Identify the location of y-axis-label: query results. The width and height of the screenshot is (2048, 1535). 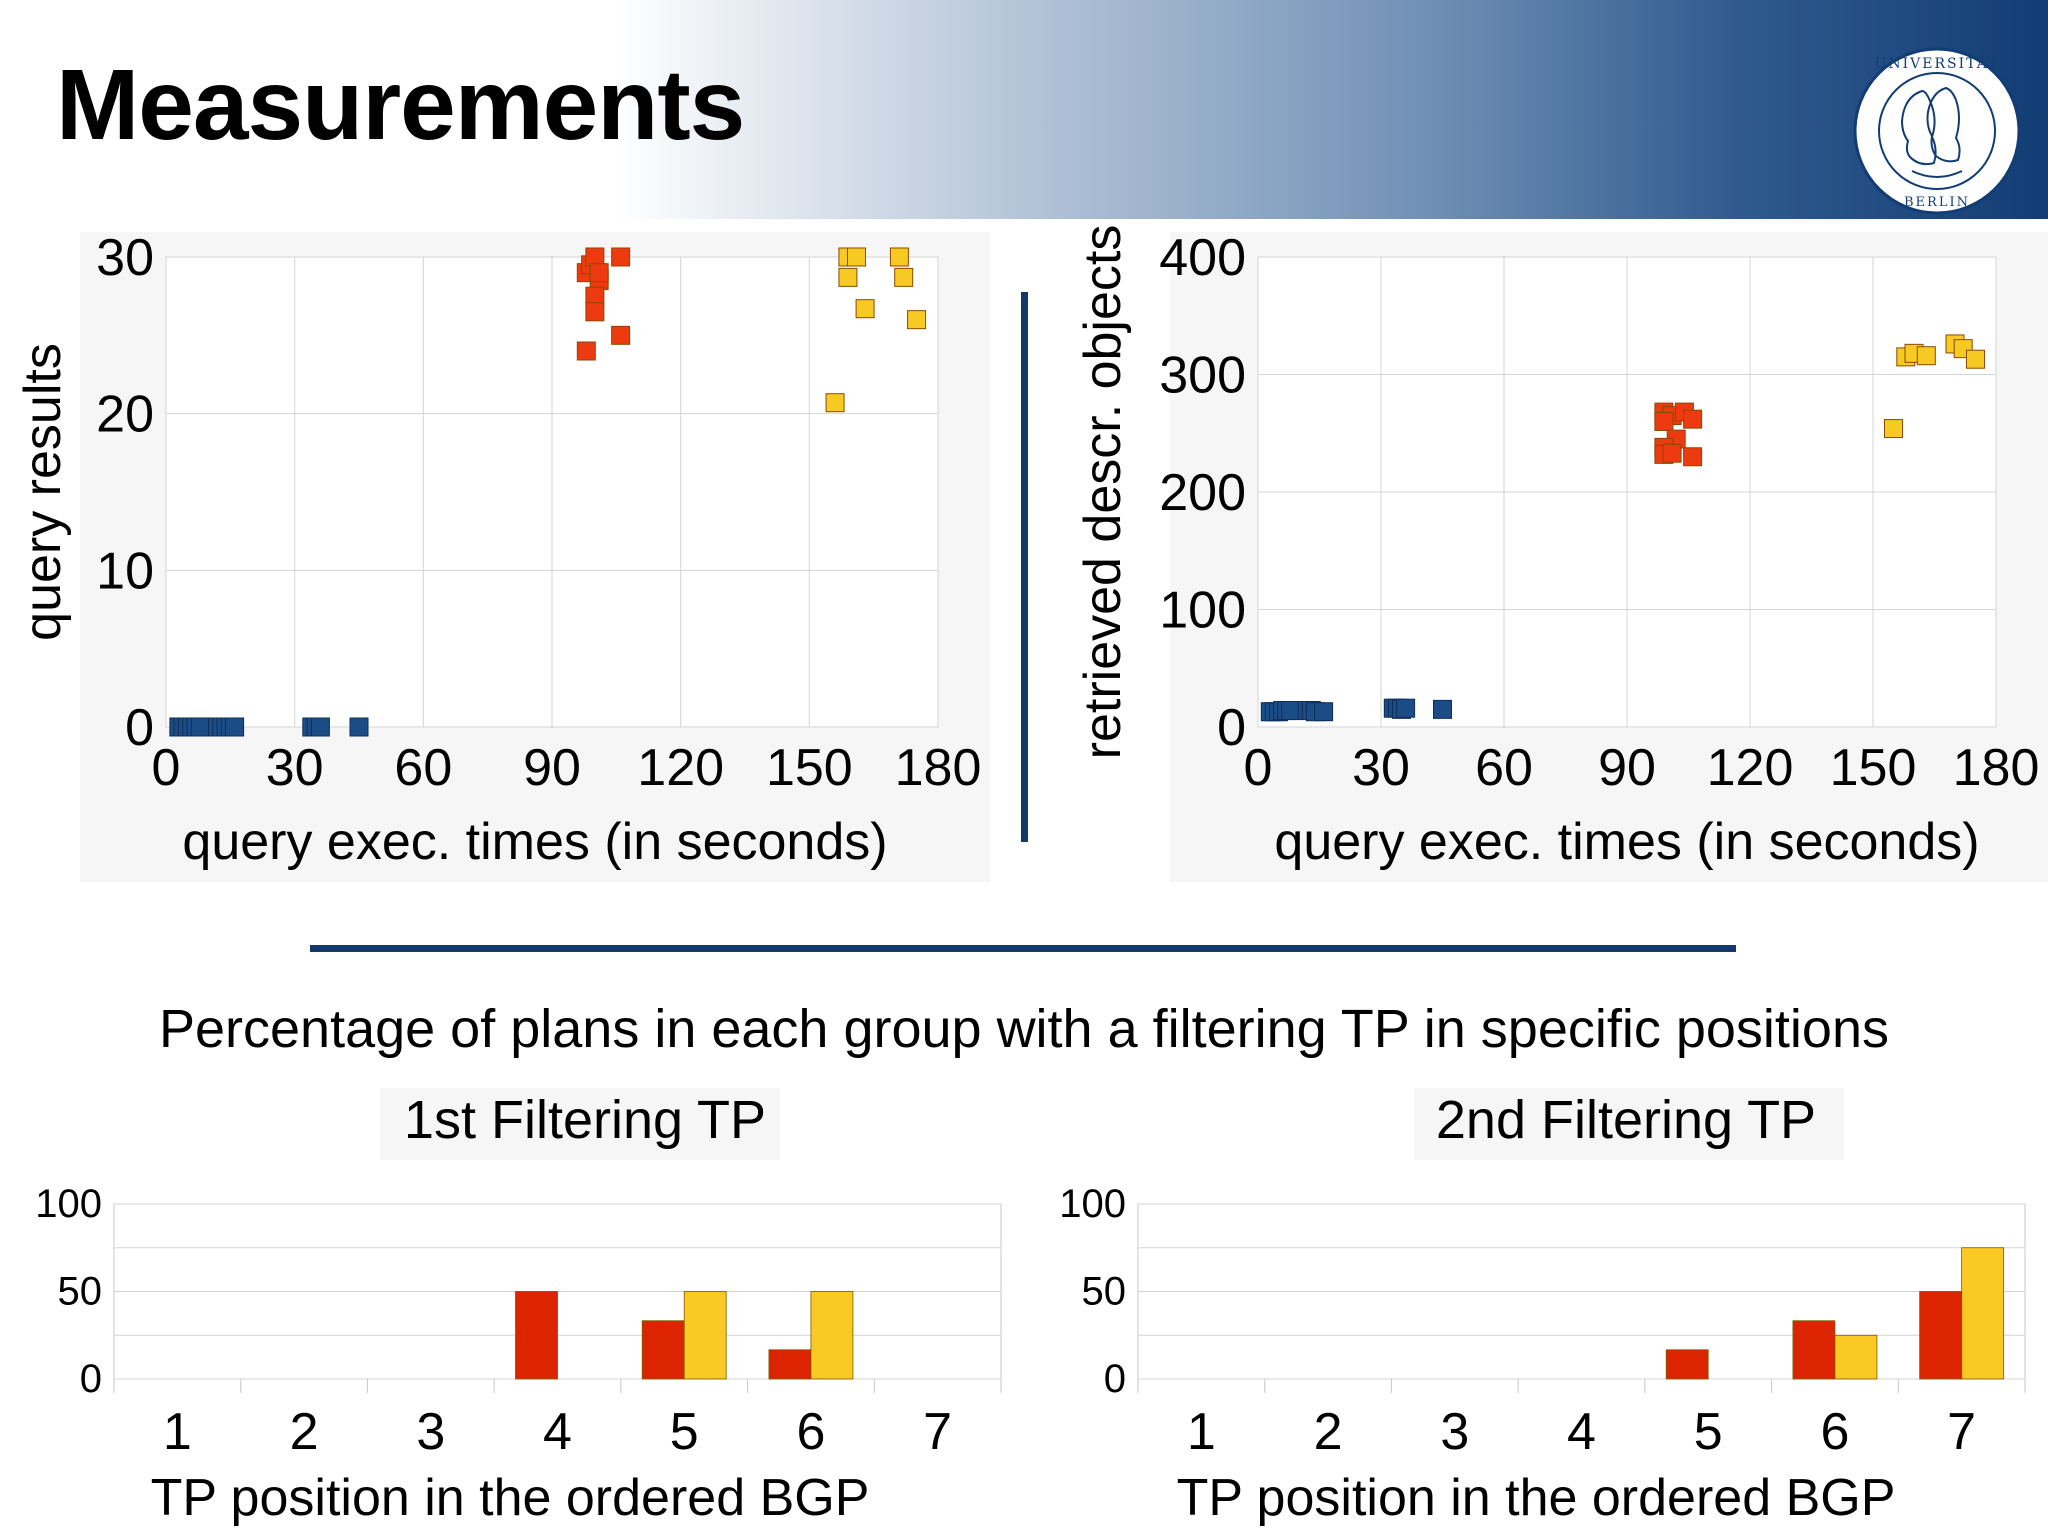
(43, 492).